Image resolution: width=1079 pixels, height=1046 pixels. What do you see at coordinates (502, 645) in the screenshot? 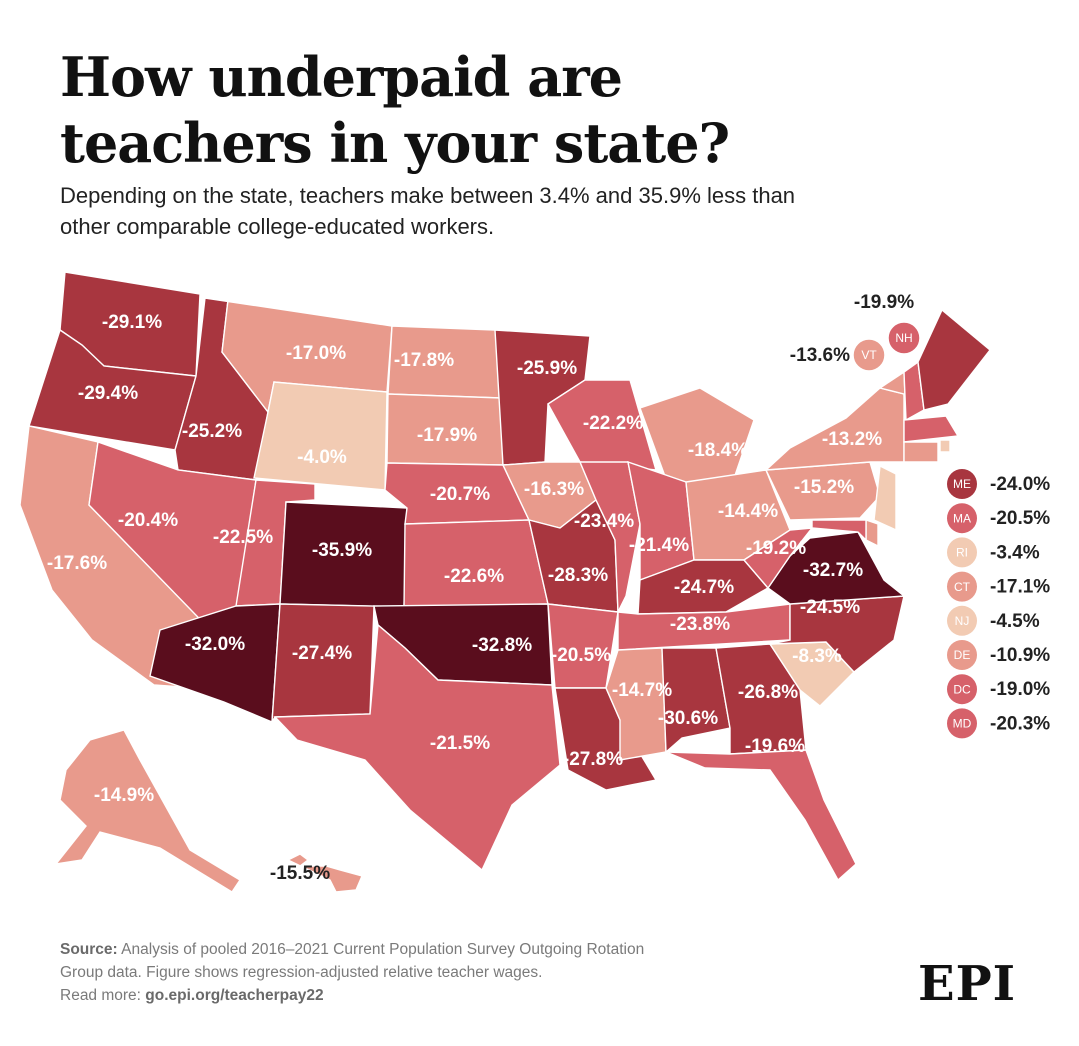
I see `state-label-ok: -32.8%` at bounding box center [502, 645].